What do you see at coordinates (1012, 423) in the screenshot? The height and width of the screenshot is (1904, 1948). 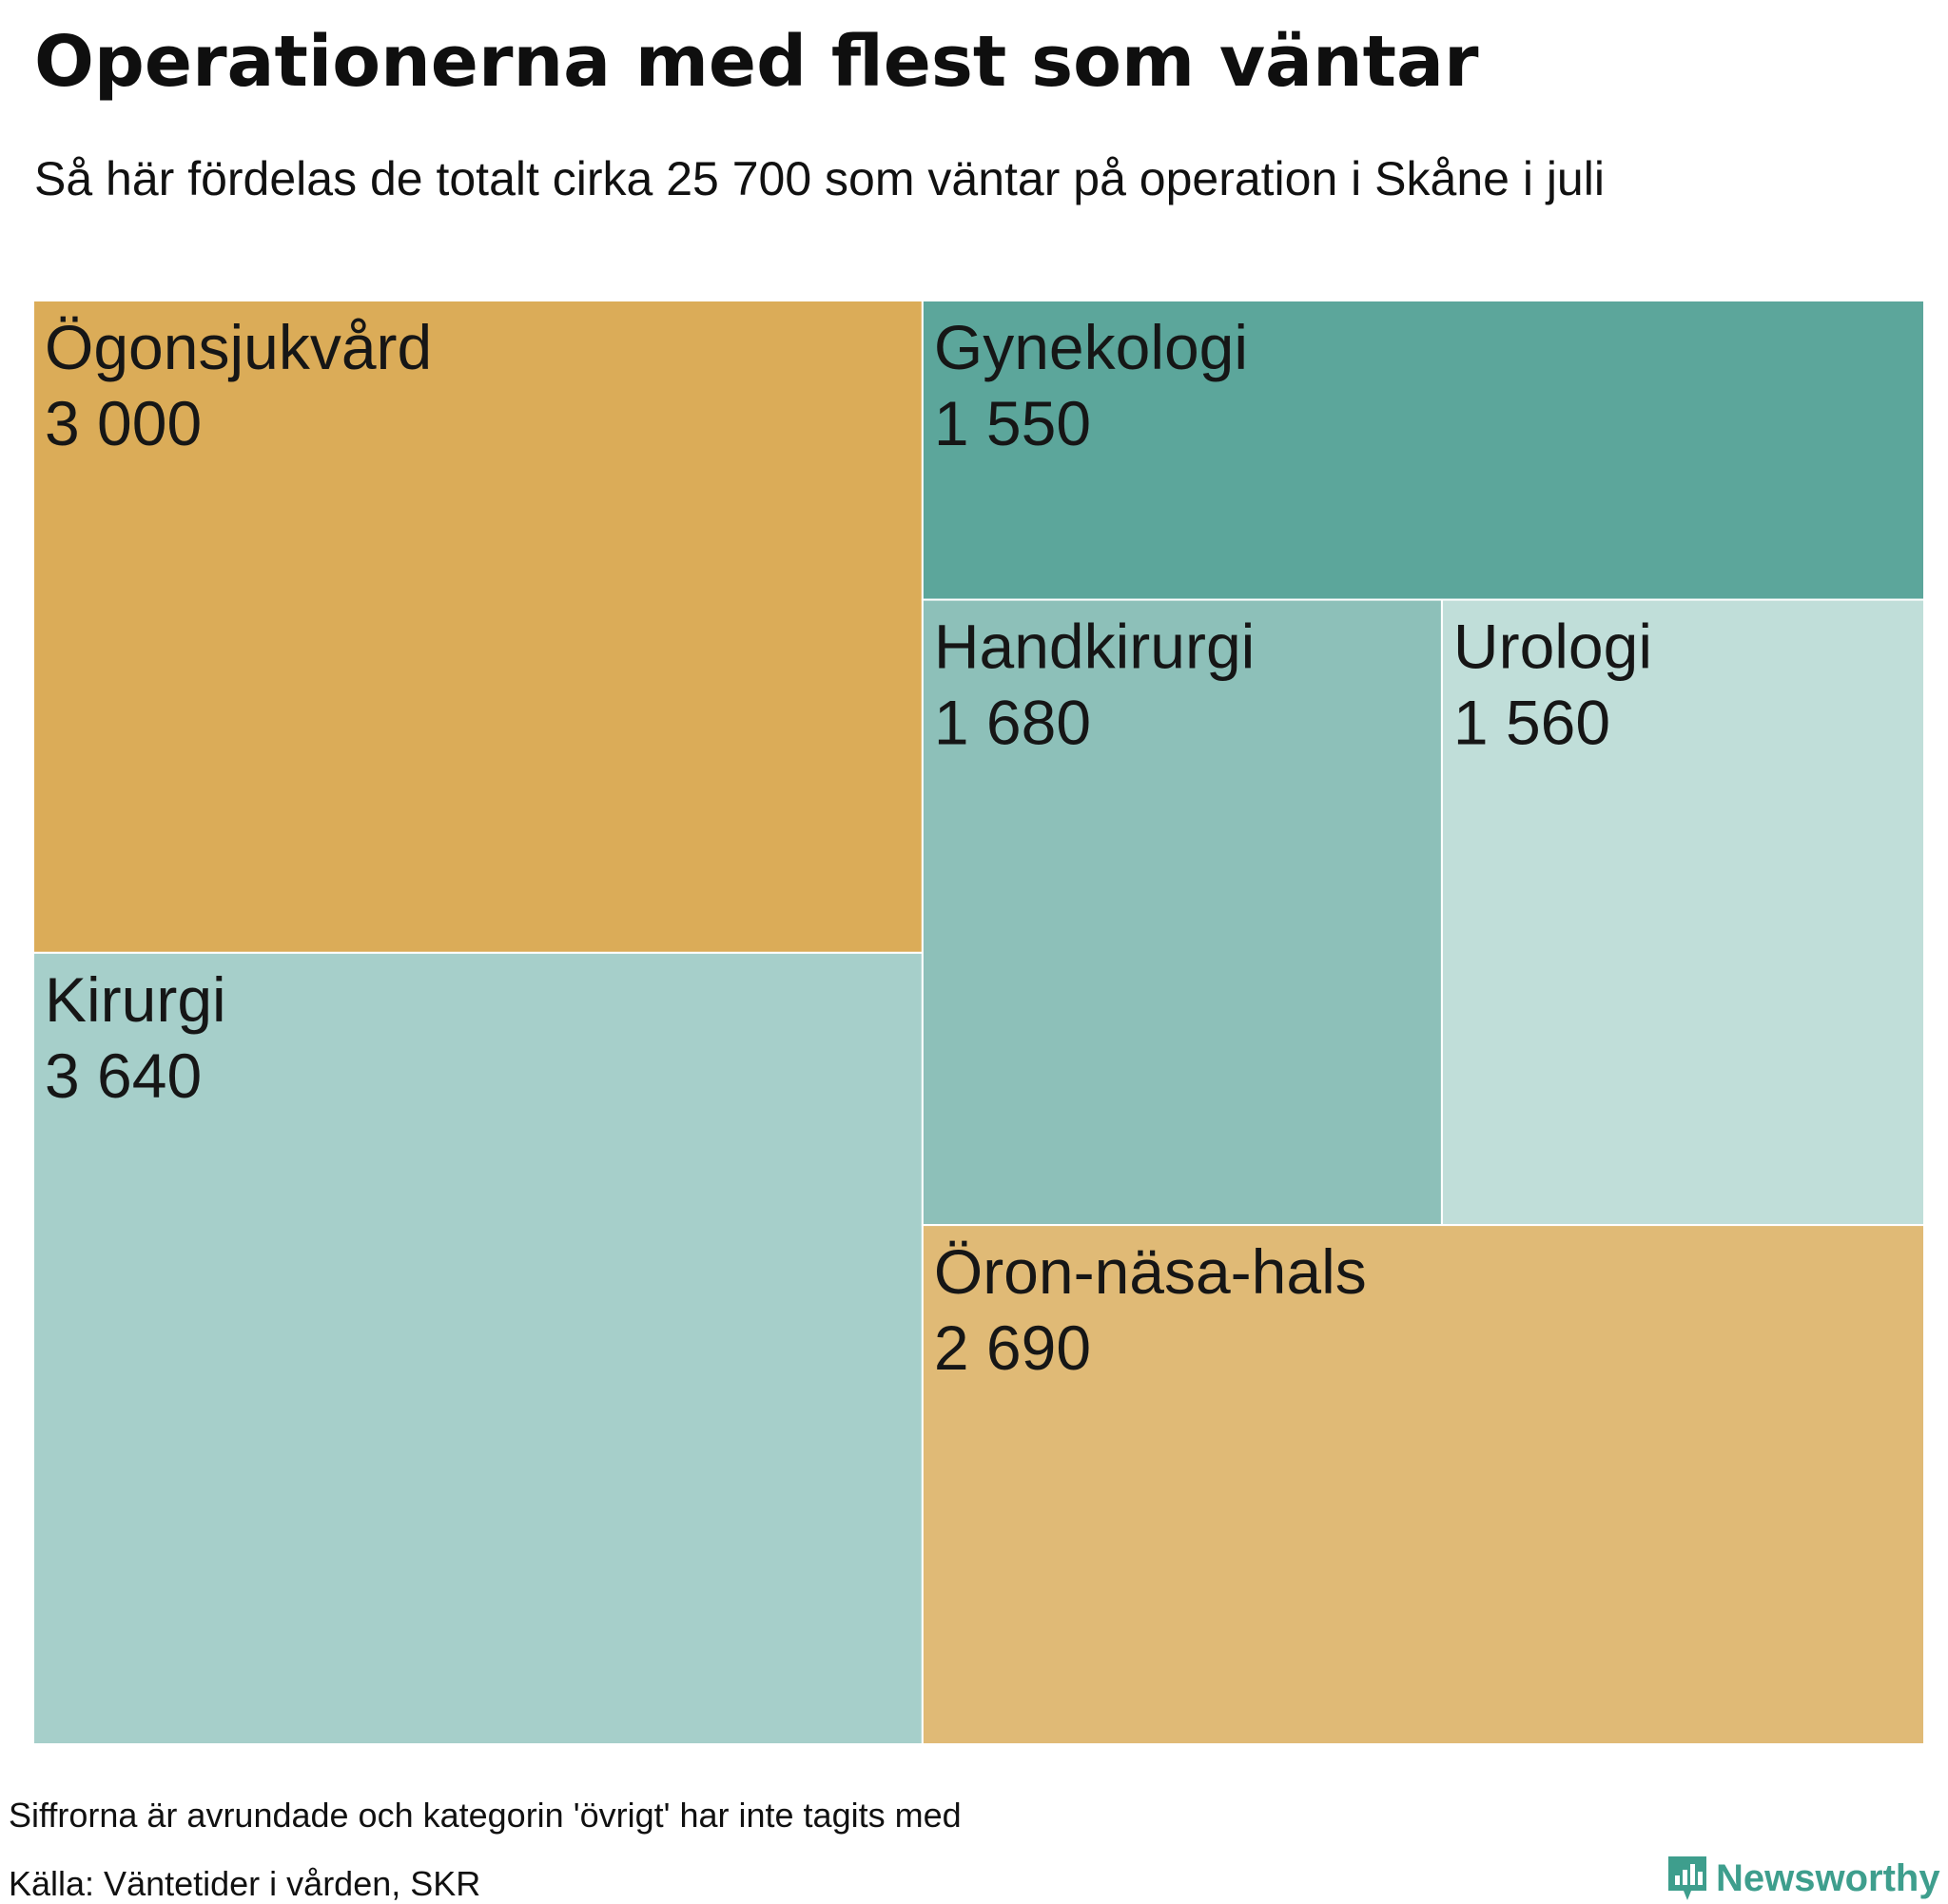 I see `tile-value-gynekologi: 1 550` at bounding box center [1012, 423].